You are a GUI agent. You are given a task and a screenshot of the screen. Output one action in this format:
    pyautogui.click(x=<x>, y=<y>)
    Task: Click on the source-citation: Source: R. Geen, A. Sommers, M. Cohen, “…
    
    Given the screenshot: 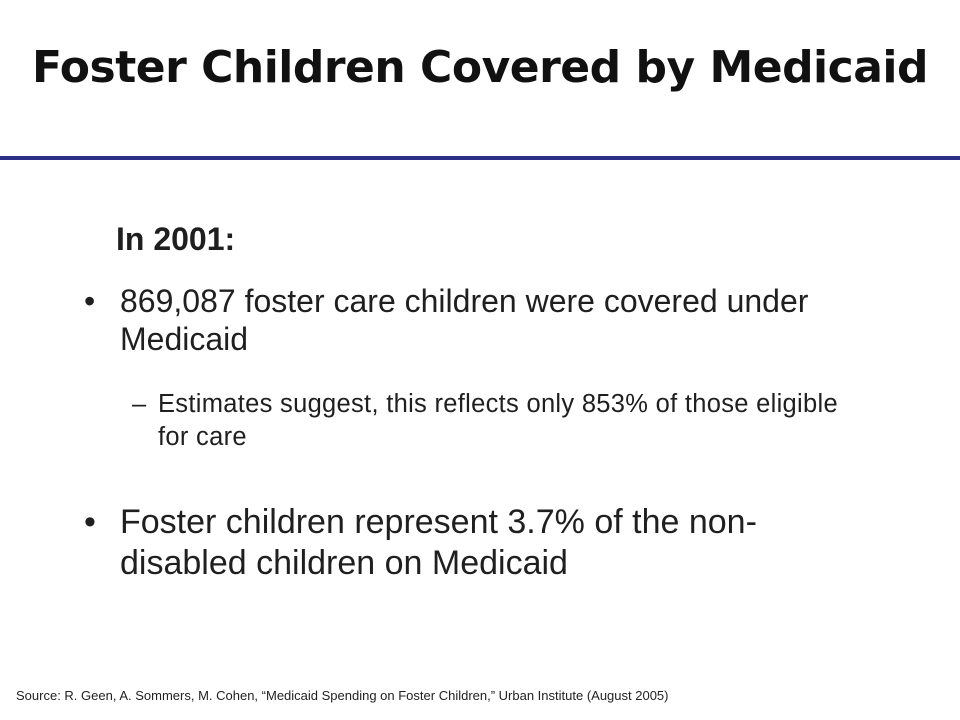 What is the action you would take?
    pyautogui.click(x=342, y=695)
    